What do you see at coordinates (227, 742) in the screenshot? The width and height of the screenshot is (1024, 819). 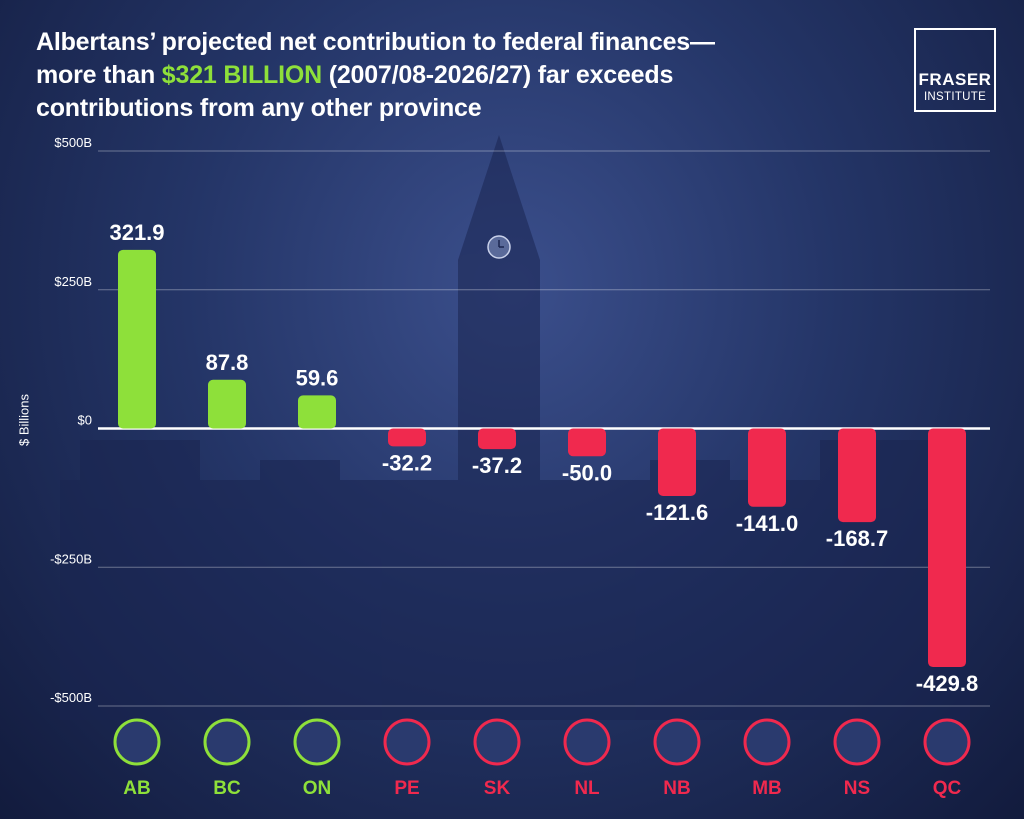 I see `flag-bc-icon` at bounding box center [227, 742].